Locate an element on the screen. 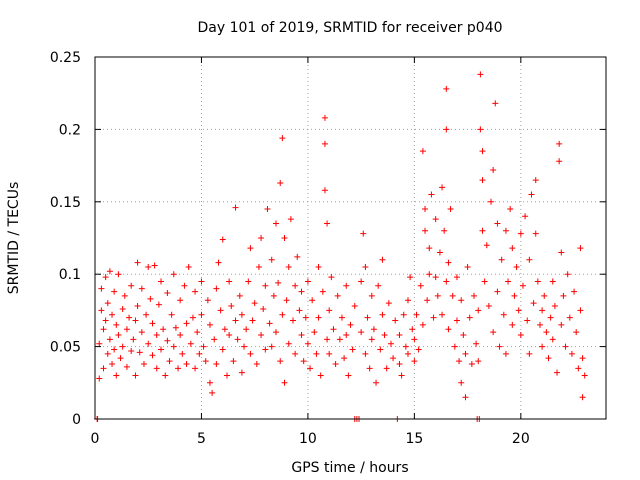 The width and height of the screenshot is (640, 480). x-tick-label: 0 is located at coordinates (95, 439).